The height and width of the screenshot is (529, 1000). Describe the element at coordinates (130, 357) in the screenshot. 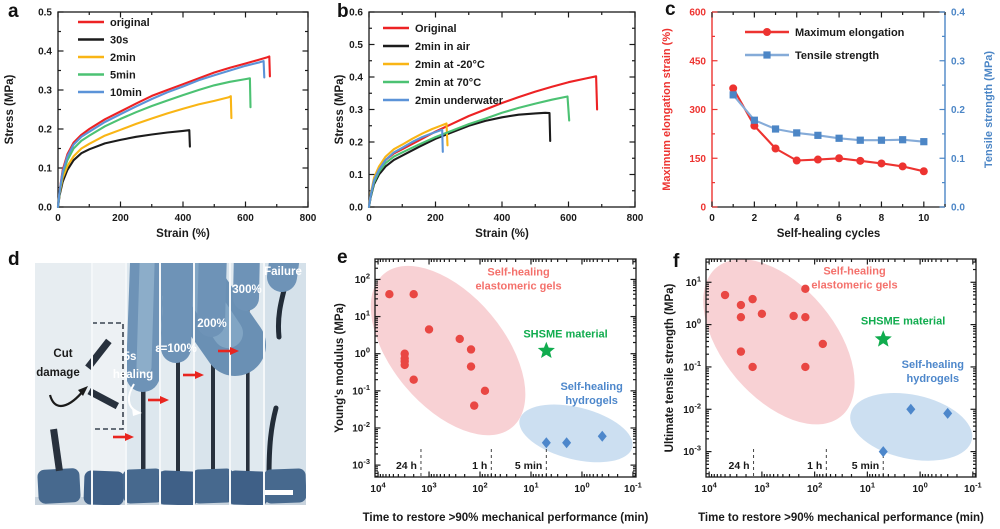

I see `healing-label-line1: 5s` at that location.